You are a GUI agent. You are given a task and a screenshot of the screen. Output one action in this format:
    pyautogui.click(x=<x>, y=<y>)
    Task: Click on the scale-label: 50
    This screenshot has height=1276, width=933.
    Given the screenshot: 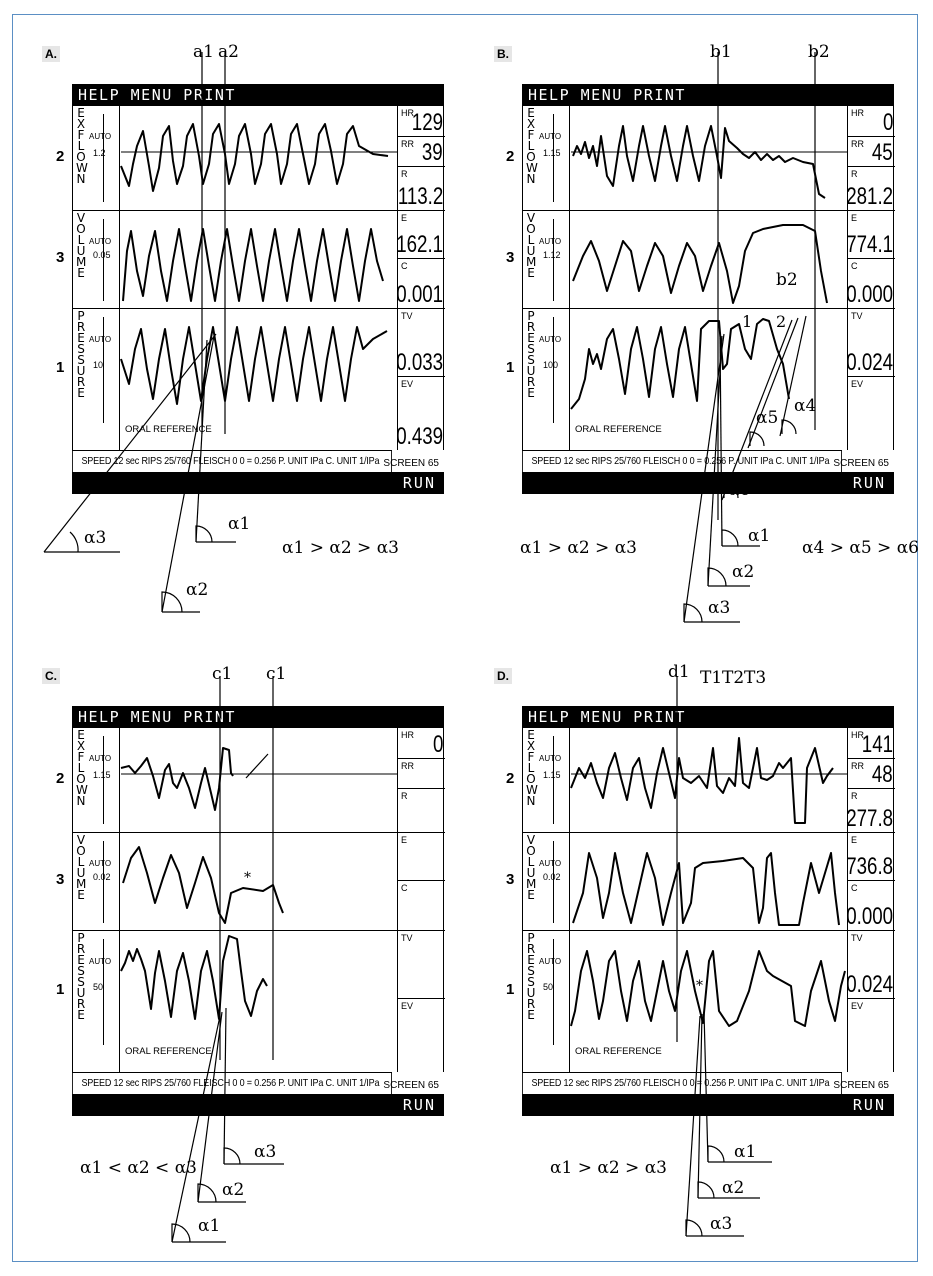 What is the action you would take?
    pyautogui.click(x=98, y=987)
    